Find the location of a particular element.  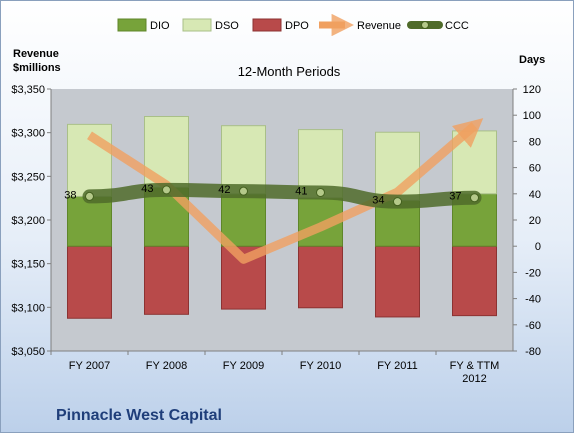

left-tick-label: $3,100 is located at coordinates (28, 308).